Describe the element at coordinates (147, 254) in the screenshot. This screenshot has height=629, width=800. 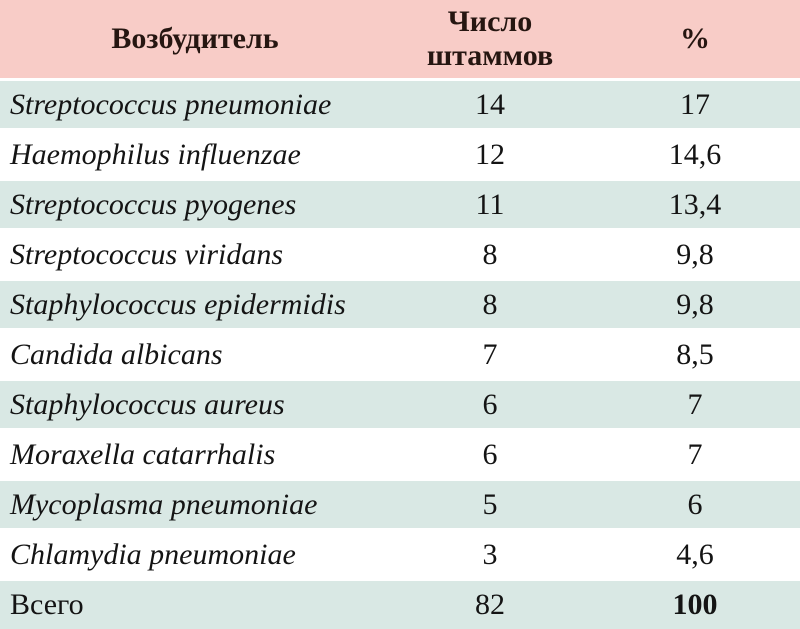
I see `pathogen-cell: Streptococcus viridans` at that location.